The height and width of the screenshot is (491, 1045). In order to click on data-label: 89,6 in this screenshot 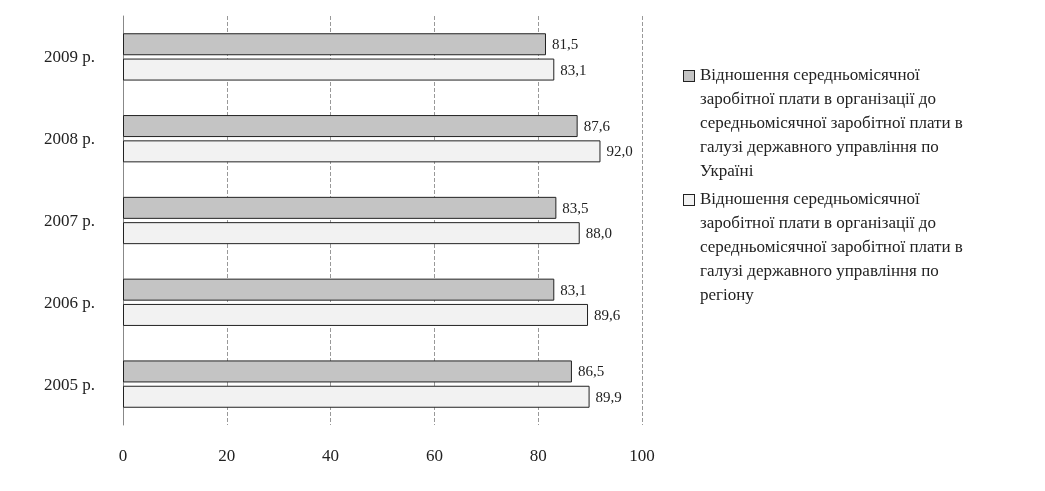, I will do `click(607, 314)`.